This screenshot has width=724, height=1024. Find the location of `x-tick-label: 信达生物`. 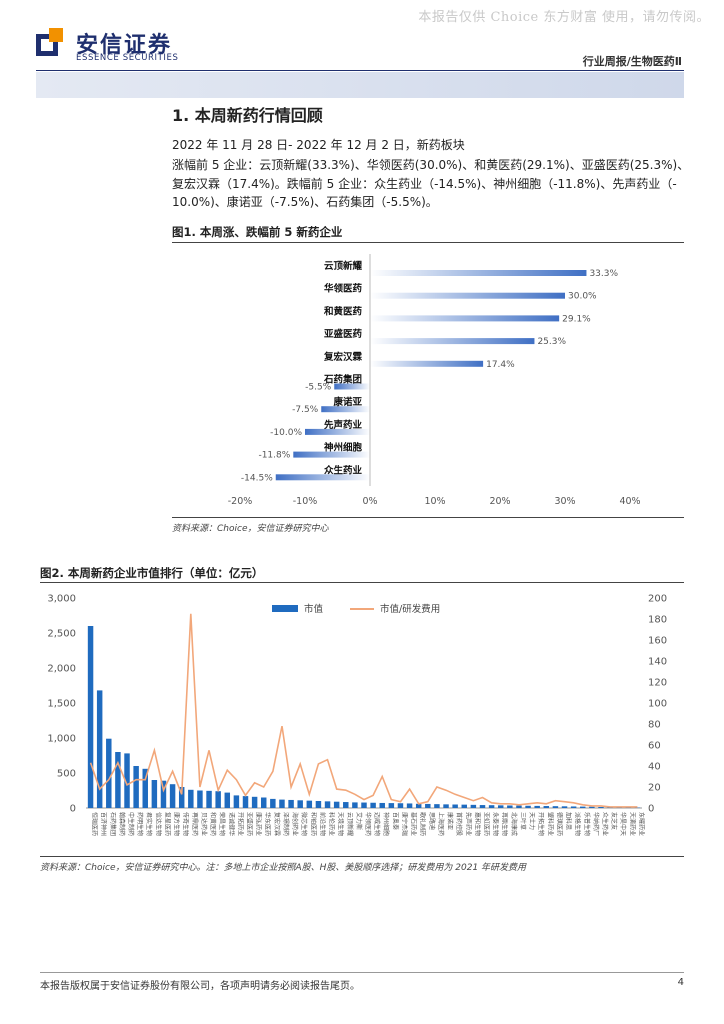

x-tick-label: 信达生物 is located at coordinates (158, 824).